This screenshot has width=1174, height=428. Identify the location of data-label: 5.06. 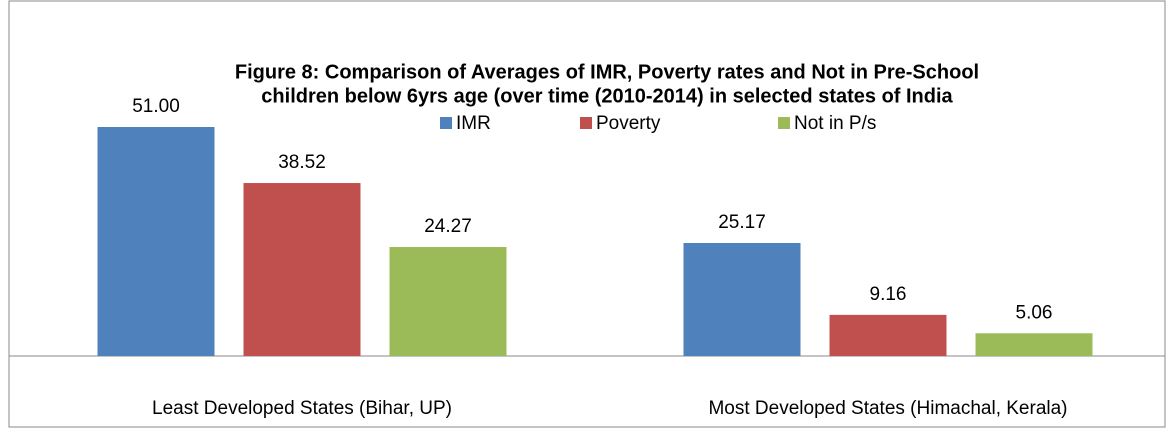
(1034, 312).